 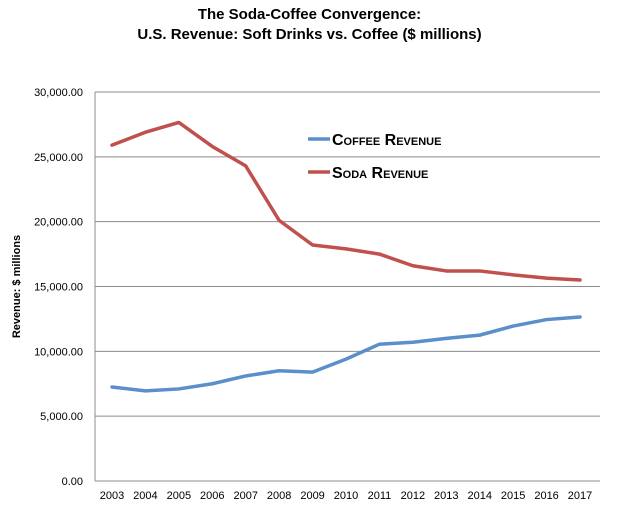 What do you see at coordinates (72, 482) in the screenshot?
I see `y-tick-label: 0.00` at bounding box center [72, 482].